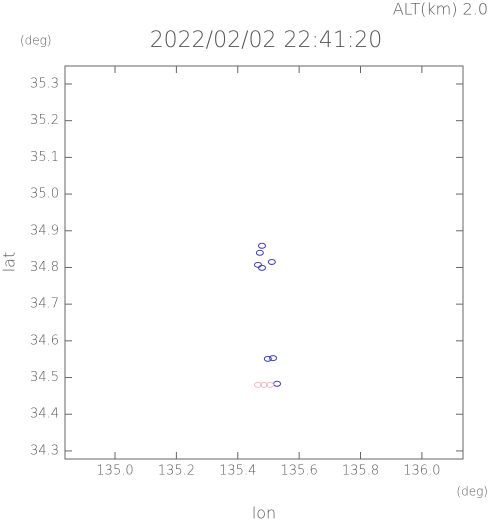  I want to click on y-tick-label: 35.3, so click(44, 83).